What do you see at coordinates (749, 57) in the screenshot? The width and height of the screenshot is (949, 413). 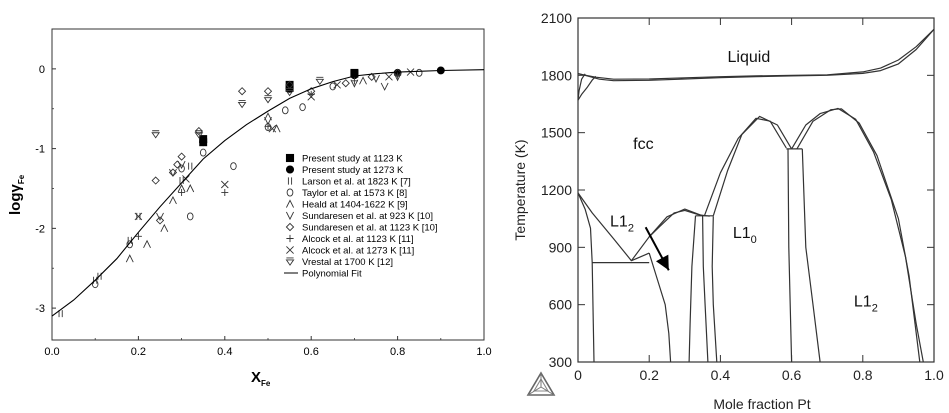 I see `region-label: Liquid` at bounding box center [749, 57].